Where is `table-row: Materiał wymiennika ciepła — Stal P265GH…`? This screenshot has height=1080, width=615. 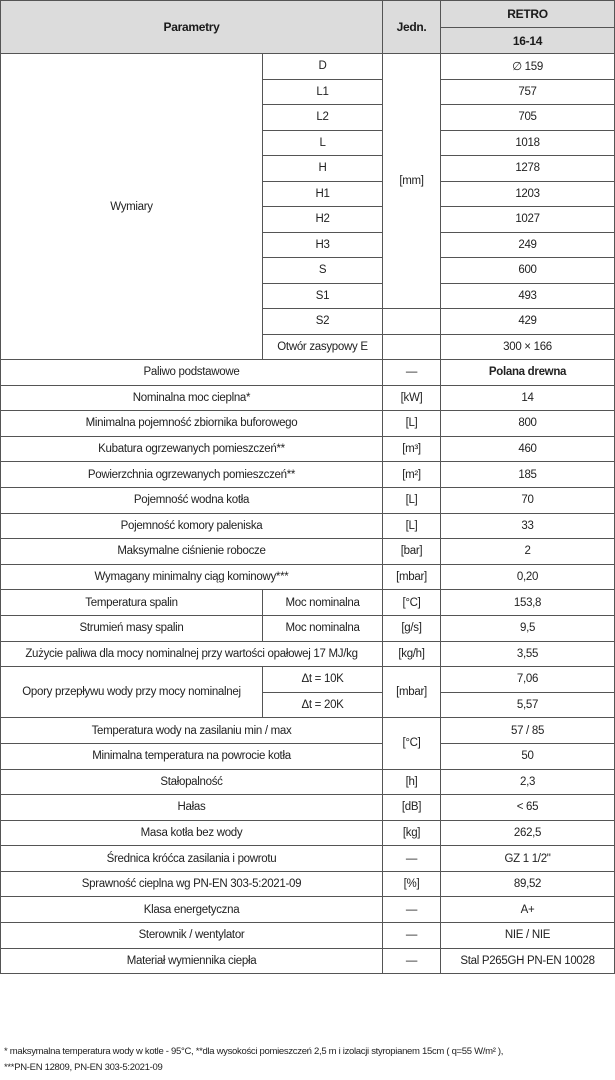
table-row: Materiał wymiennika ciepła — Stal P265GH… is located at coordinates (307, 961).